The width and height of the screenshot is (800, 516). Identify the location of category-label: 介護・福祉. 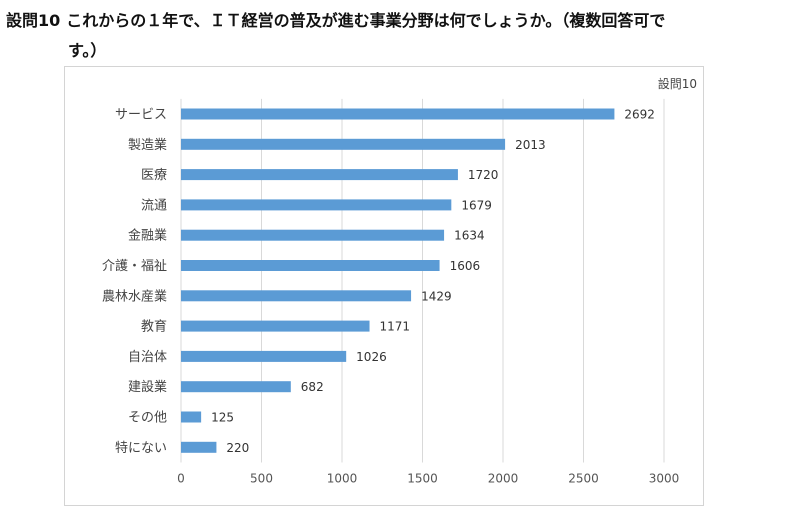
(134, 266).